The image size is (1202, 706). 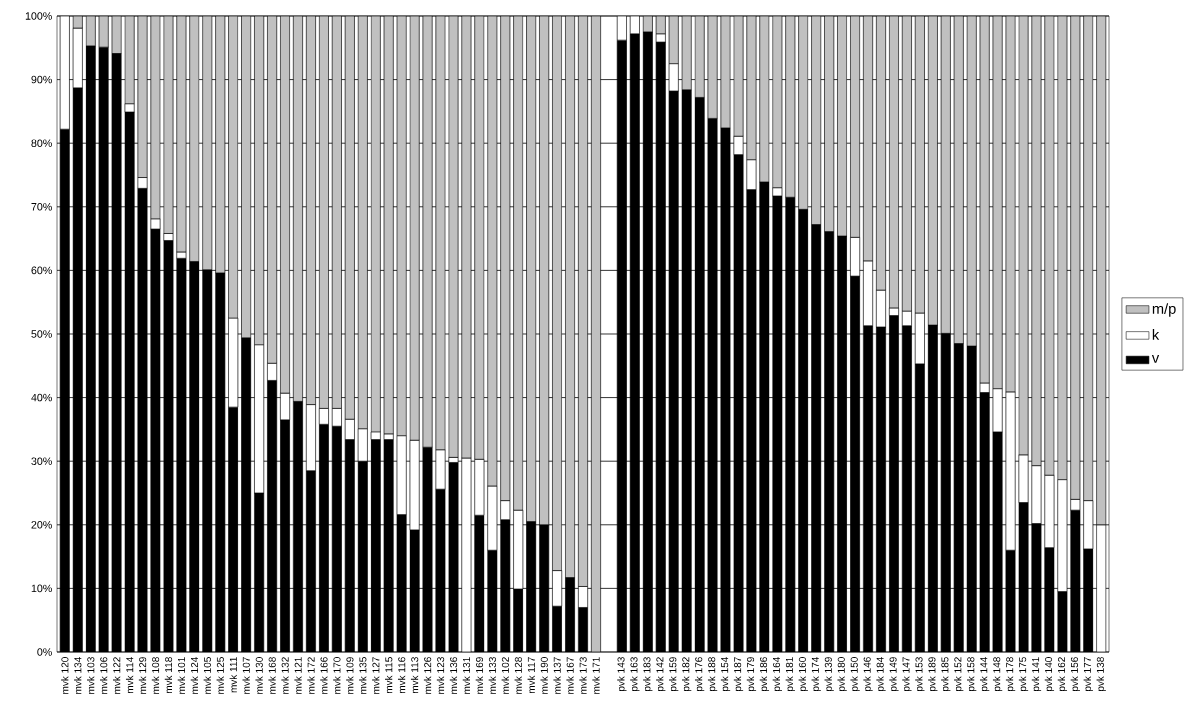 What do you see at coordinates (1156, 334) in the screenshot?
I see `legend-label: k` at bounding box center [1156, 334].